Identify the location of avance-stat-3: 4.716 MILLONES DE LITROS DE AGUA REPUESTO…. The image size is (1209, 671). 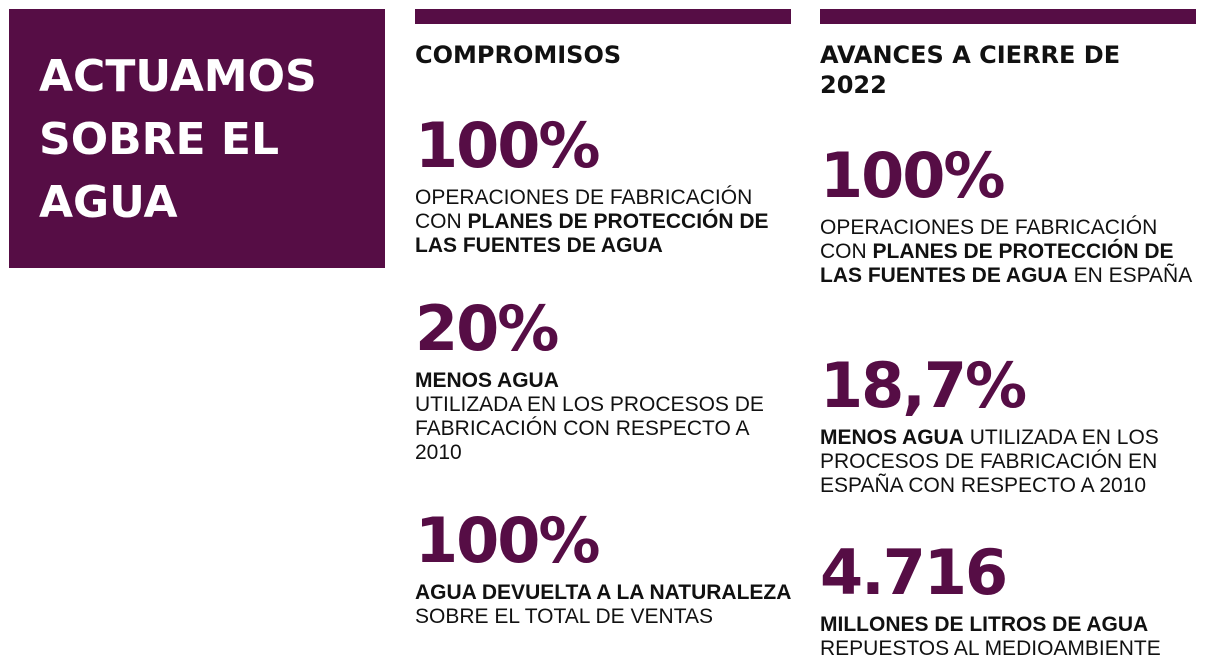
(1010, 601).